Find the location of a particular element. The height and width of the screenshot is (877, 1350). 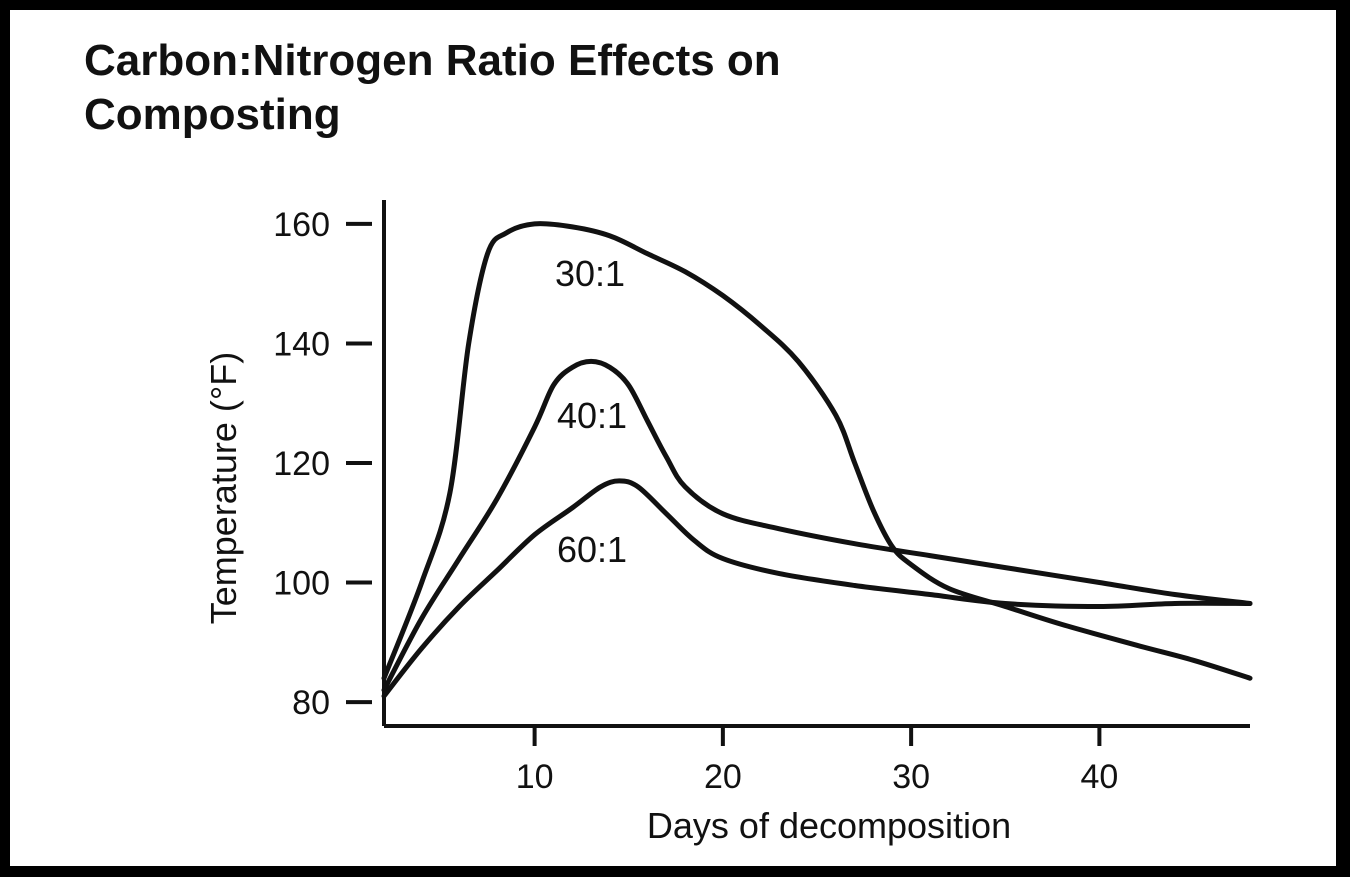

x-tick-label: 40 is located at coordinates (1099, 777).